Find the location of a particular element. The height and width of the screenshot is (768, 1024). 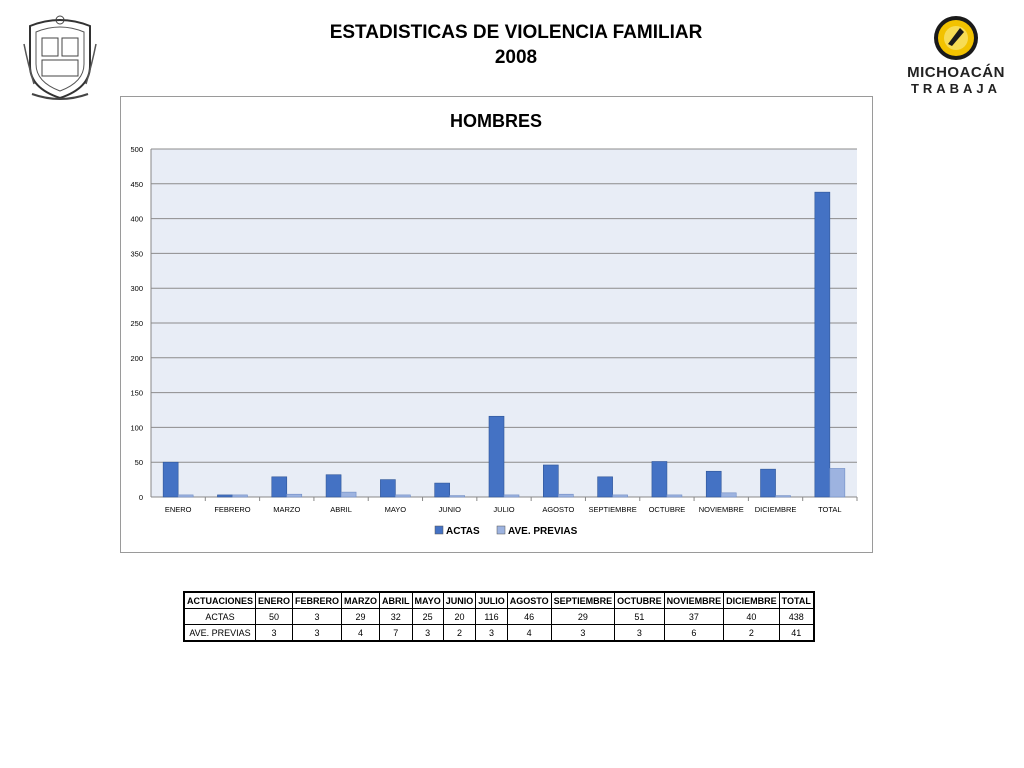

table-cell: 6 is located at coordinates (694, 633).